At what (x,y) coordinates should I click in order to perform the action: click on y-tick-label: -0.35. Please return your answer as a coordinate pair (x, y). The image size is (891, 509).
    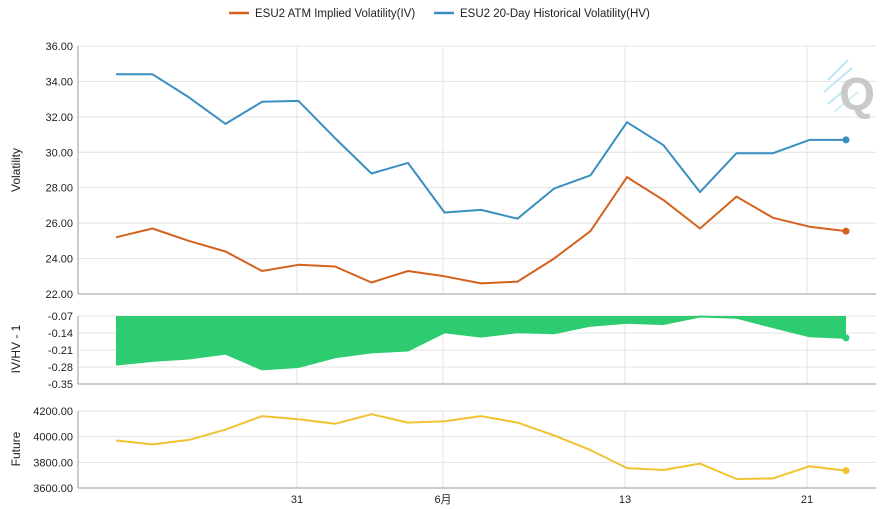
    Looking at the image, I should click on (60, 385).